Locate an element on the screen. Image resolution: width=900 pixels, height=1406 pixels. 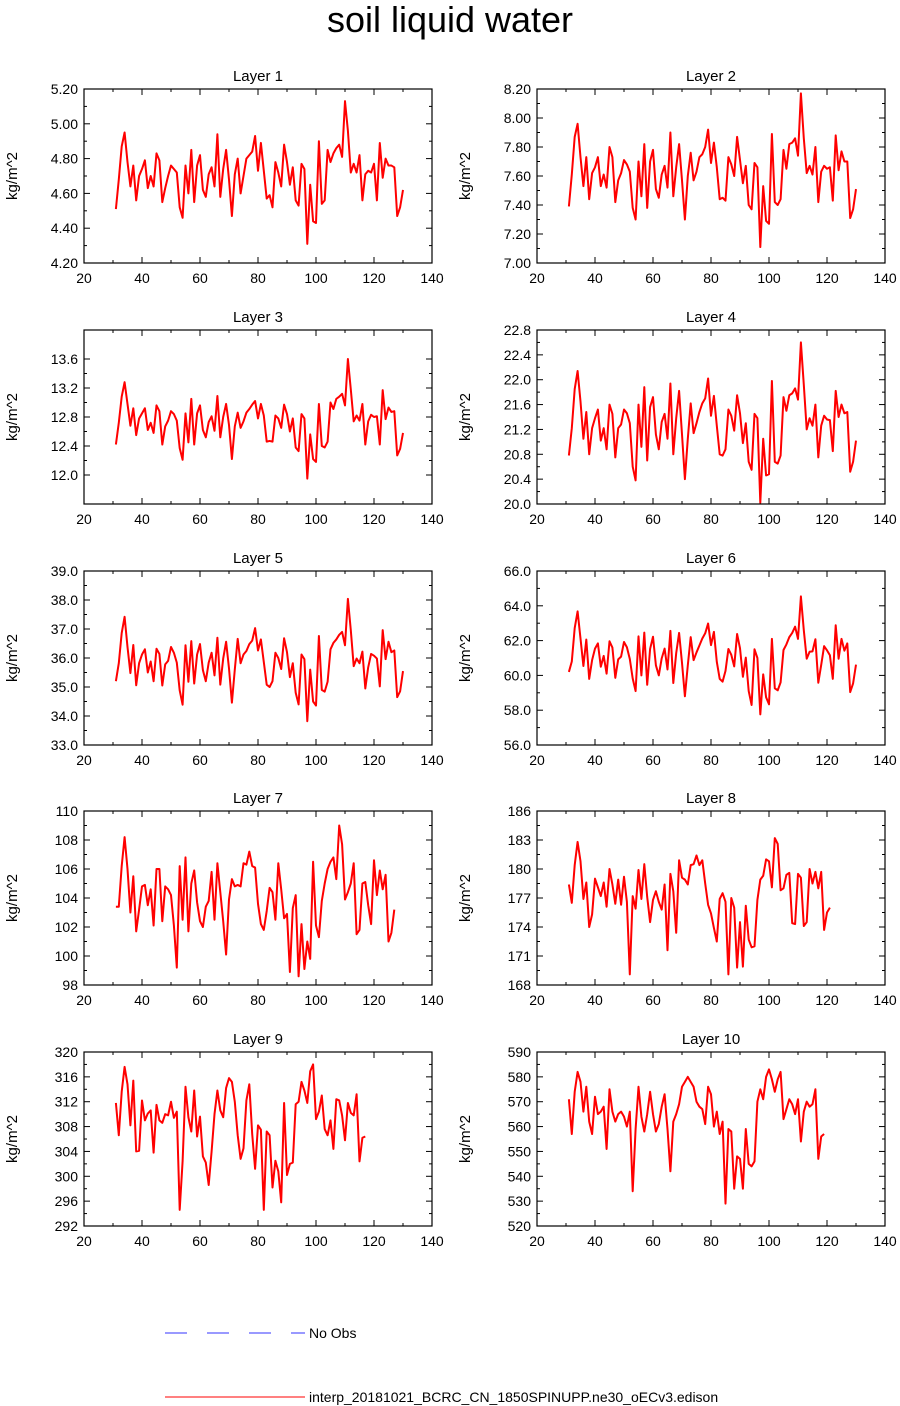
y-tick-label: 171 is located at coordinates (520, 956).